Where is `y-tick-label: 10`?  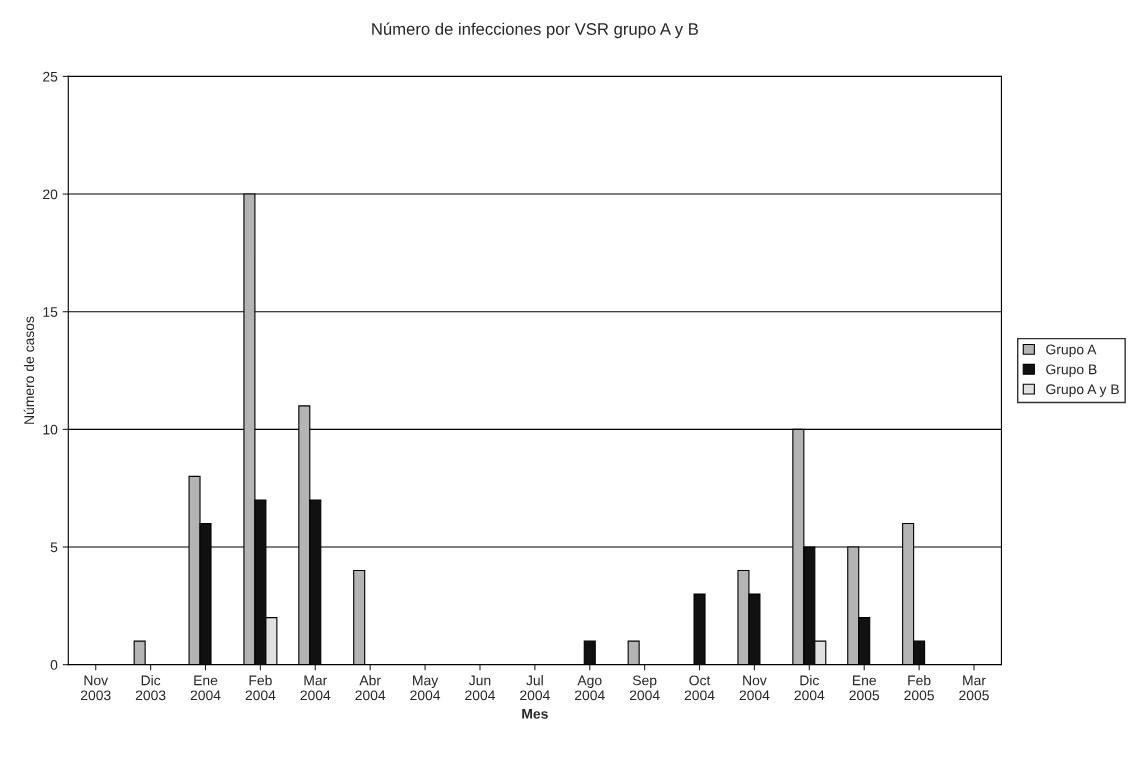 y-tick-label: 10 is located at coordinates (50, 429).